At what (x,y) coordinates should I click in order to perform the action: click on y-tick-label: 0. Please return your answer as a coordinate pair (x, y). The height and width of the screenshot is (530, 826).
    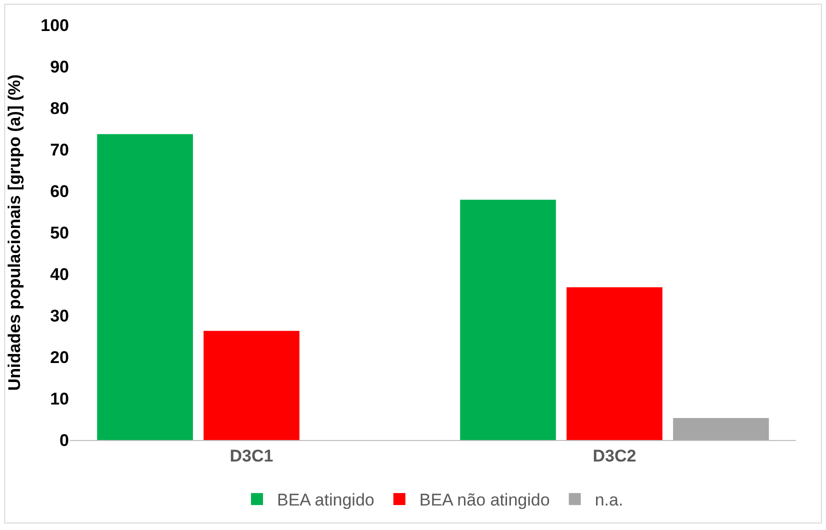
    Looking at the image, I should click on (64, 440).